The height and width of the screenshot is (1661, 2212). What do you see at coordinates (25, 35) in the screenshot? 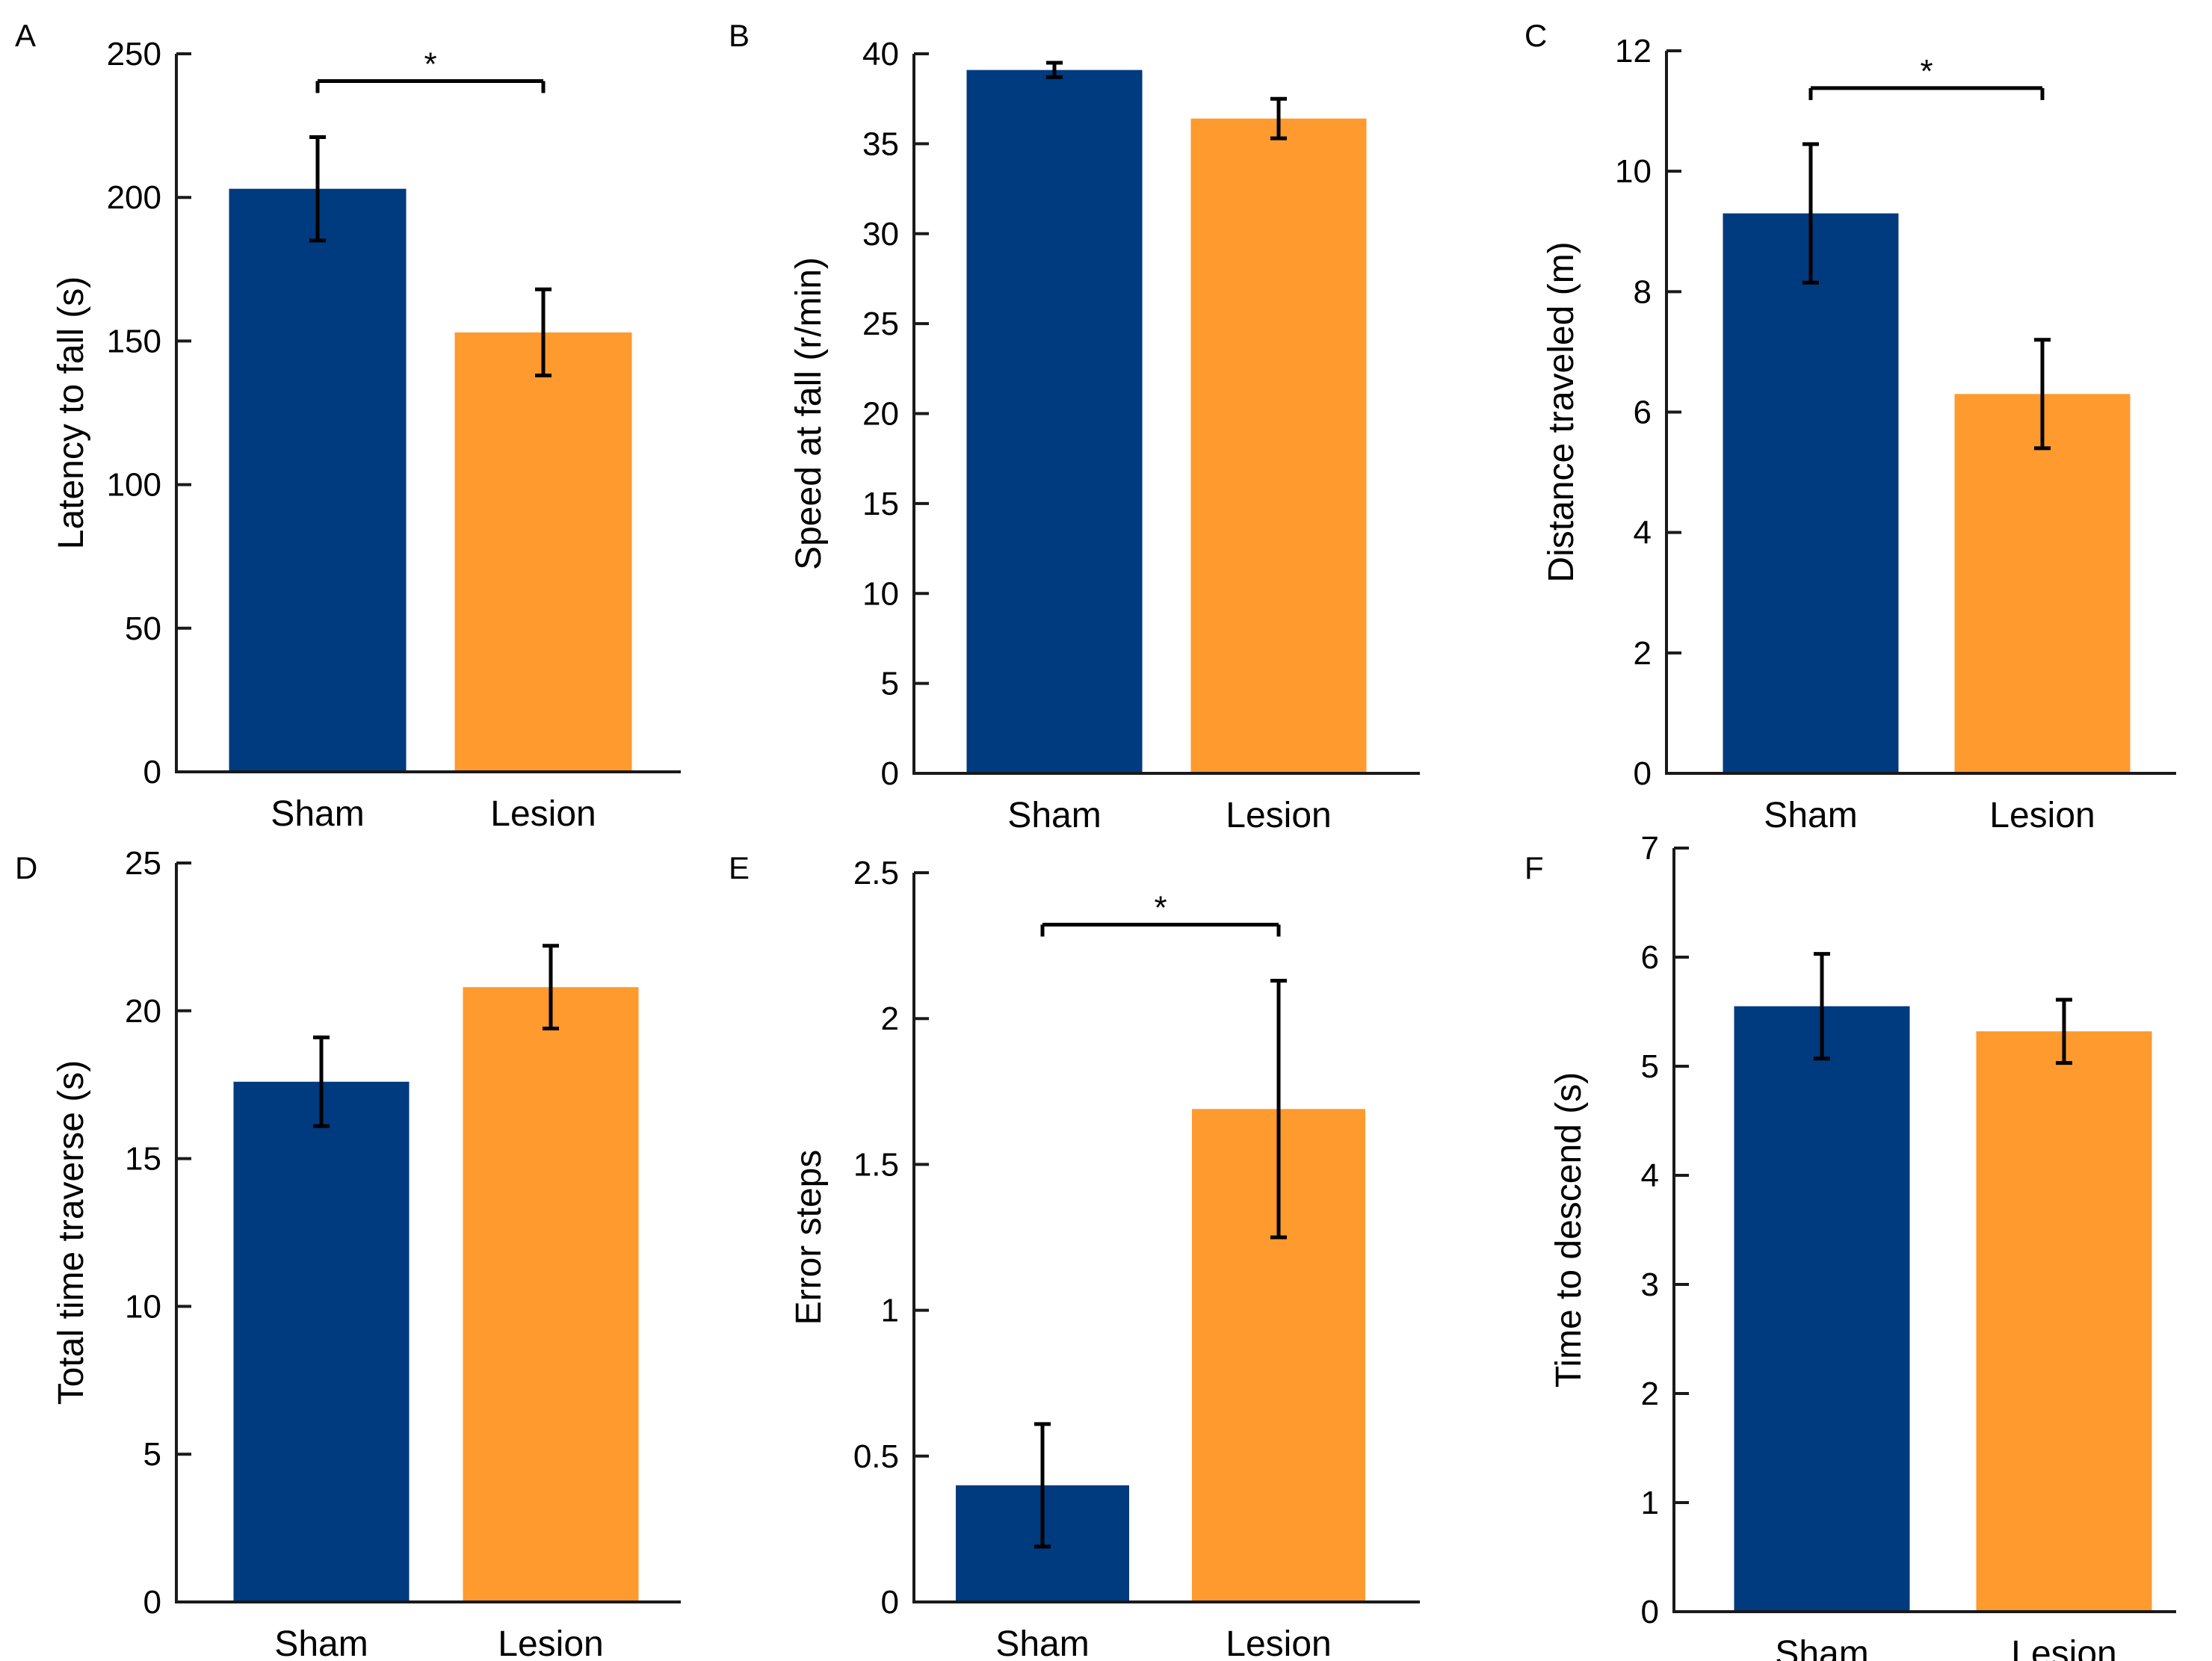
I see `panel-label: A` at bounding box center [25, 35].